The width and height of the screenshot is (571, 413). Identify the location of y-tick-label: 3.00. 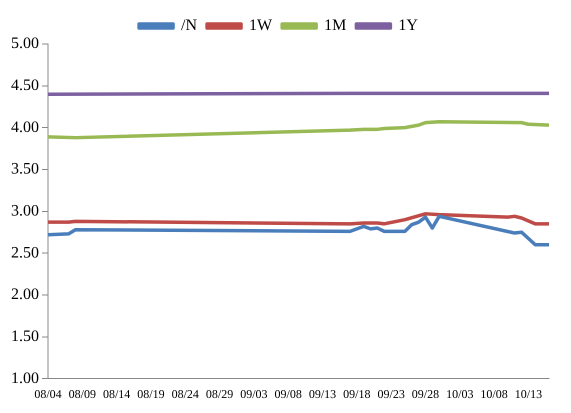
(25, 211).